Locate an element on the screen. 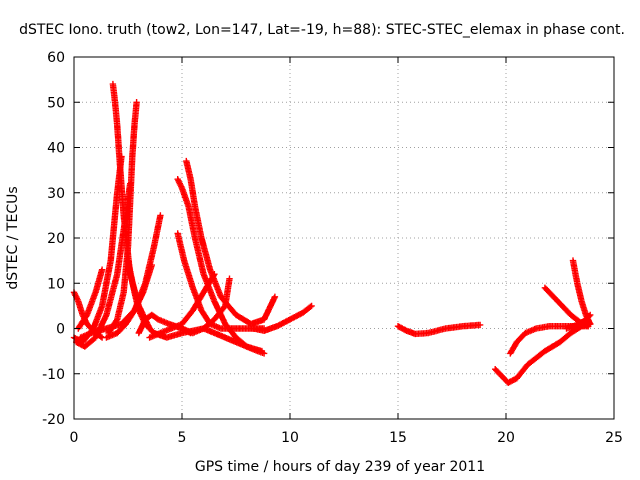 The image size is (640, 480). x-tick-labels: 0 5 10 15 20 25 is located at coordinates (346, 438).